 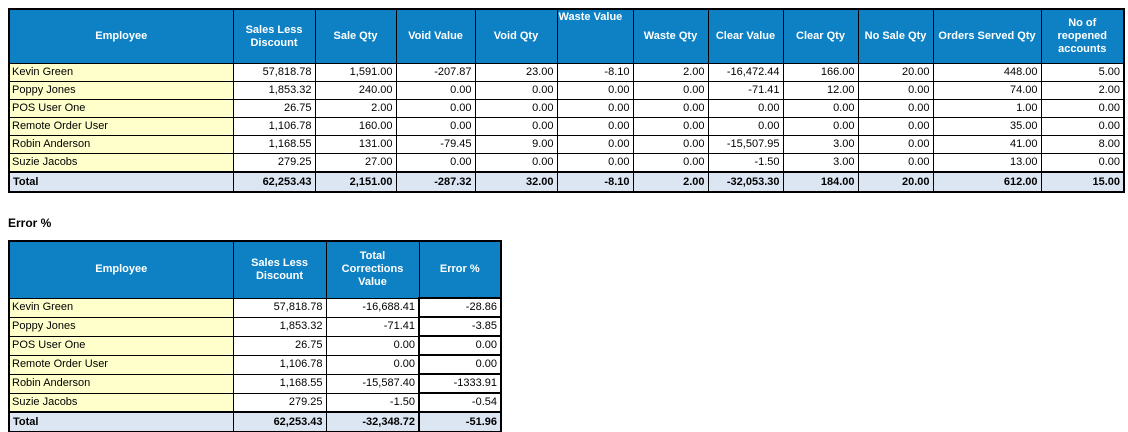 I want to click on value-cell: 8.00, so click(x=1082, y=144).